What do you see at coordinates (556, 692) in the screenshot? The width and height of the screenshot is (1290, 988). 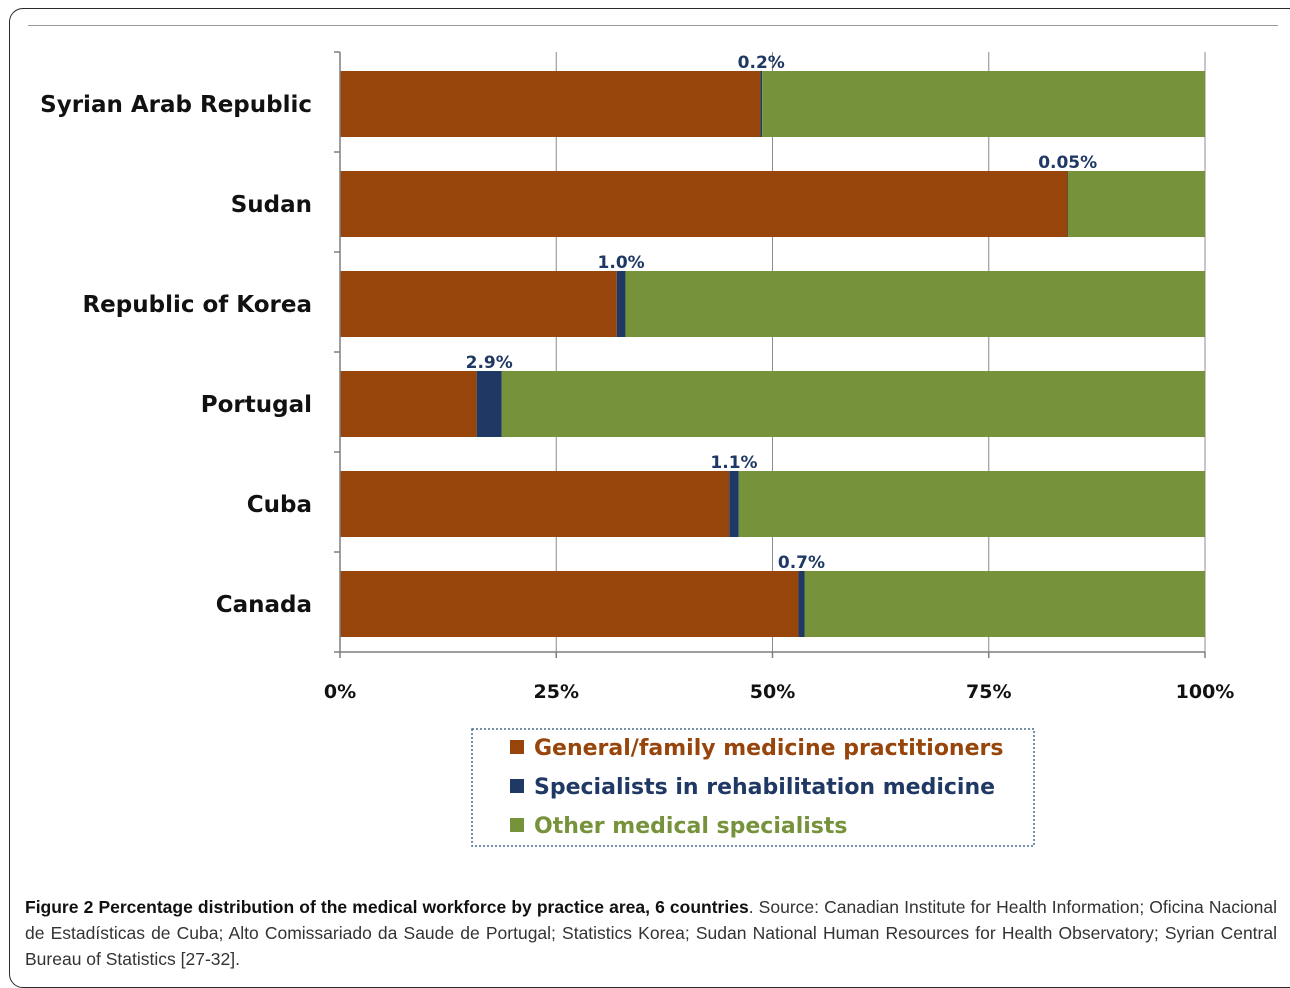 I see `x-tick-label: 25%` at bounding box center [556, 692].